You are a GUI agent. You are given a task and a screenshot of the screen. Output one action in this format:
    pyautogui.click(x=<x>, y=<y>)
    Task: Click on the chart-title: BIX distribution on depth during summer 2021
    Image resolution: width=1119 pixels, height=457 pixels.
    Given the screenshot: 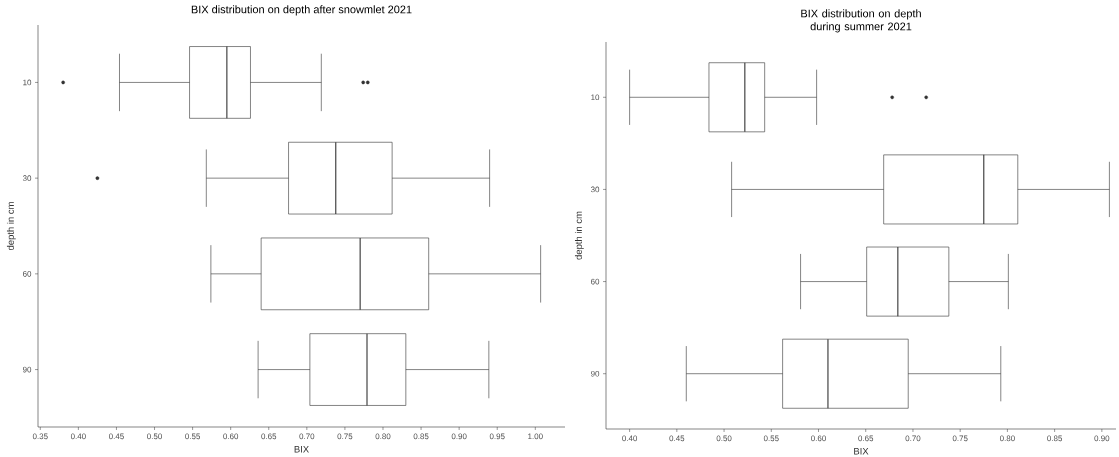 What is the action you would take?
    pyautogui.click(x=861, y=21)
    